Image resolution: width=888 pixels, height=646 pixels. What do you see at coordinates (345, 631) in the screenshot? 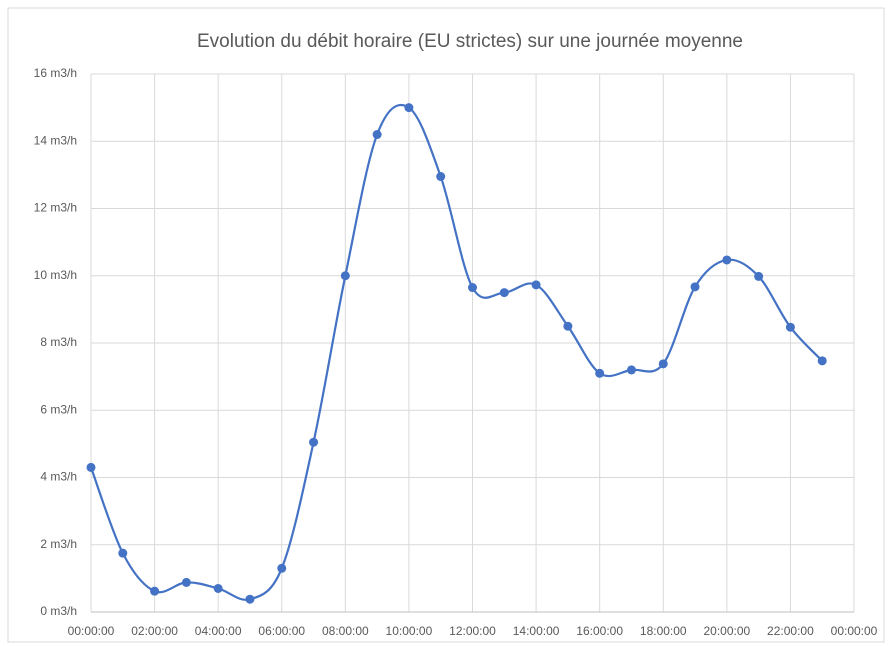
I see `x-tick-label: 08:00:00` at bounding box center [345, 631].